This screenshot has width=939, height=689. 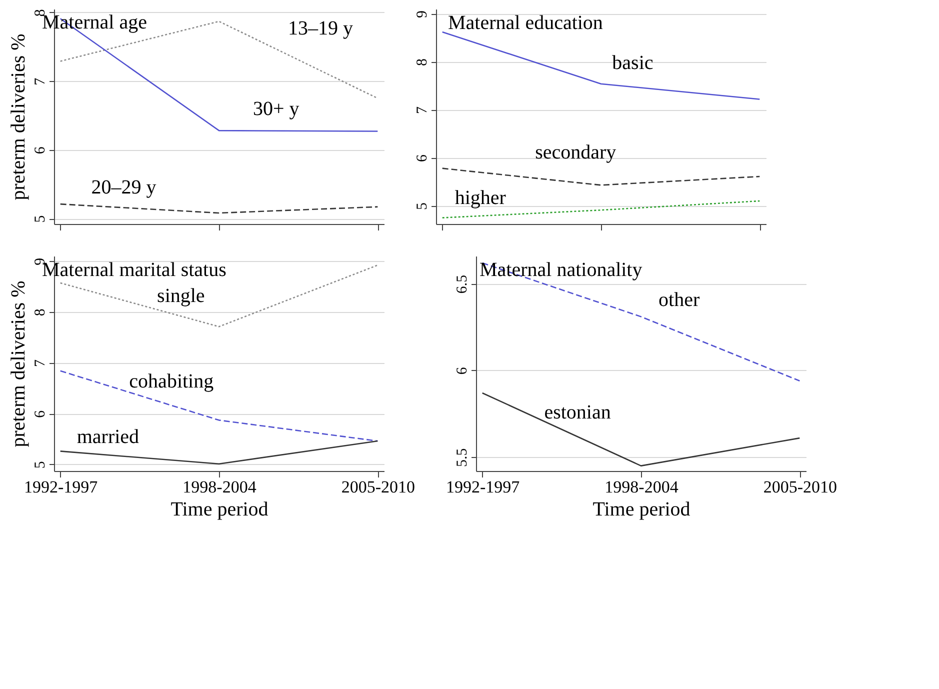 What do you see at coordinates (462, 458) in the screenshot?
I see `y-tick-label: 5.5` at bounding box center [462, 458].